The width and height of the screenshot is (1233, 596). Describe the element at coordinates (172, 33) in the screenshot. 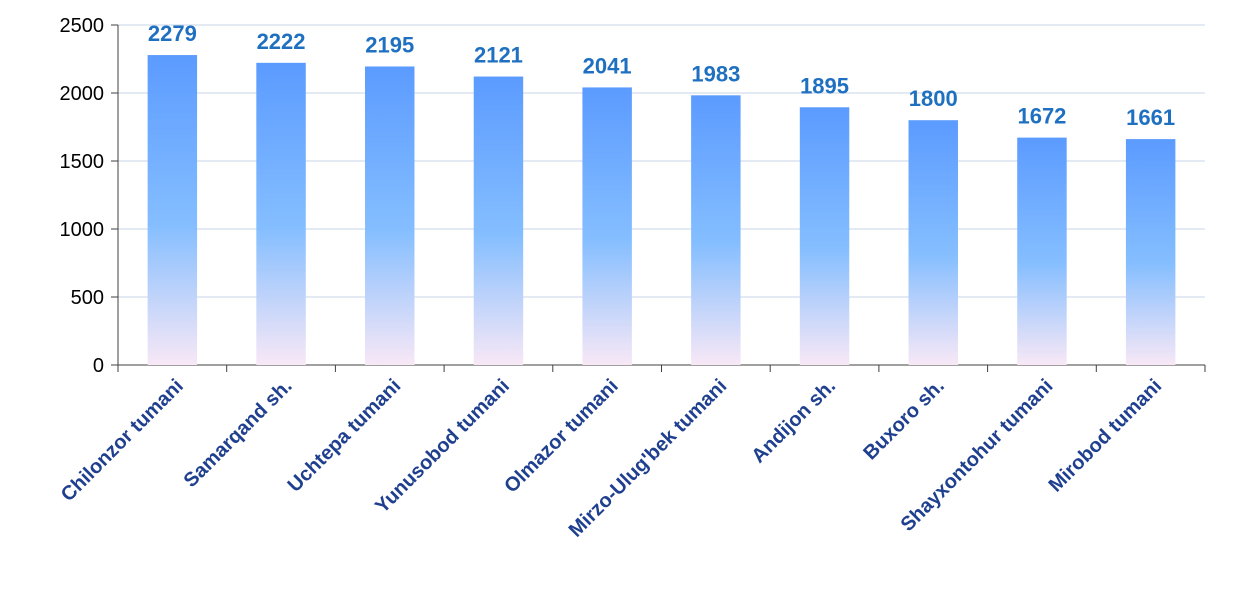

I see `data-label: 2279` at that location.